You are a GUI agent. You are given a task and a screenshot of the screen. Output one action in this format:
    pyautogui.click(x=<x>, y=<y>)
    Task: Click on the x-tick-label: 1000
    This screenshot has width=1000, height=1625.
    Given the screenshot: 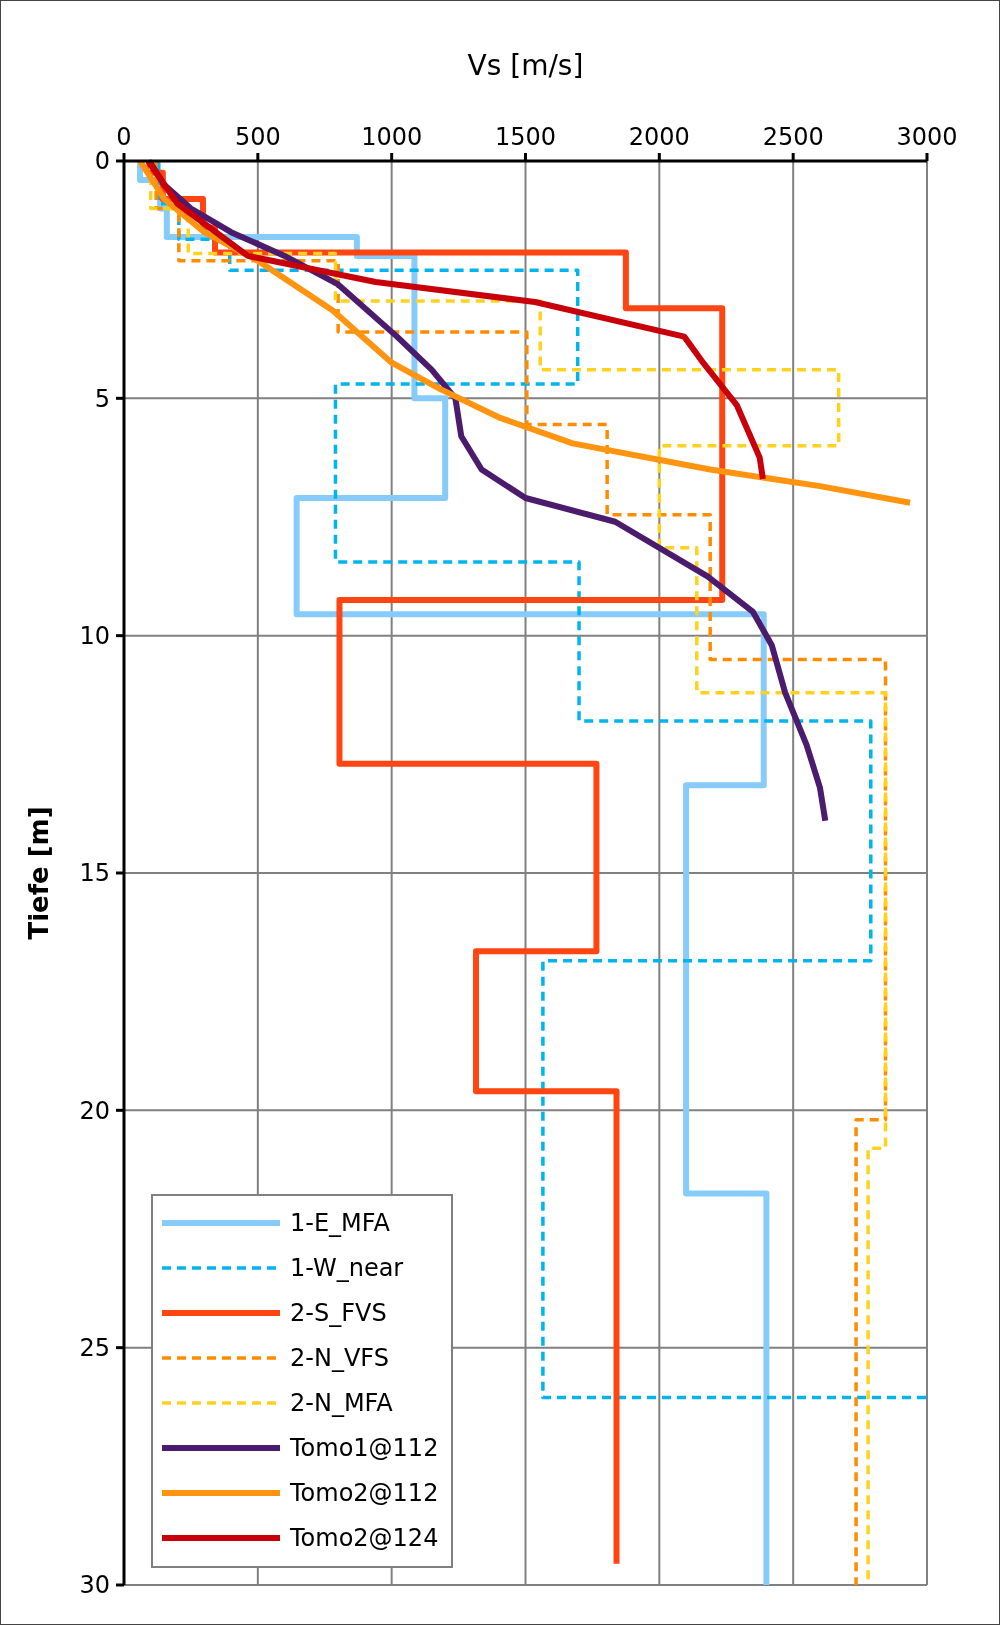 What is the action you would take?
    pyautogui.click(x=392, y=137)
    